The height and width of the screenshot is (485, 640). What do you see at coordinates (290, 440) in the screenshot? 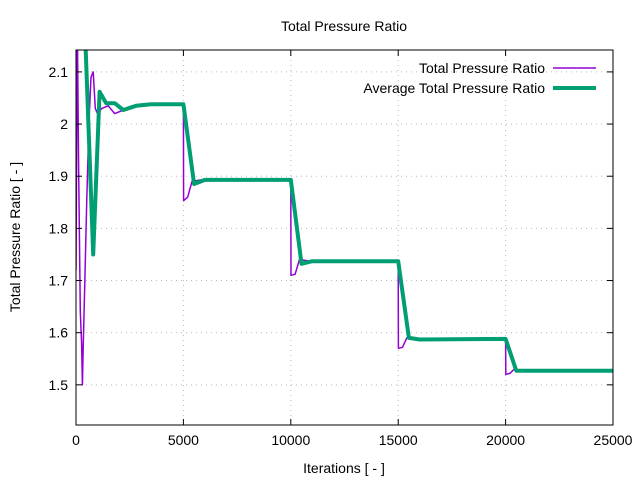
I see `x-tick-label: 10000` at bounding box center [290, 440].